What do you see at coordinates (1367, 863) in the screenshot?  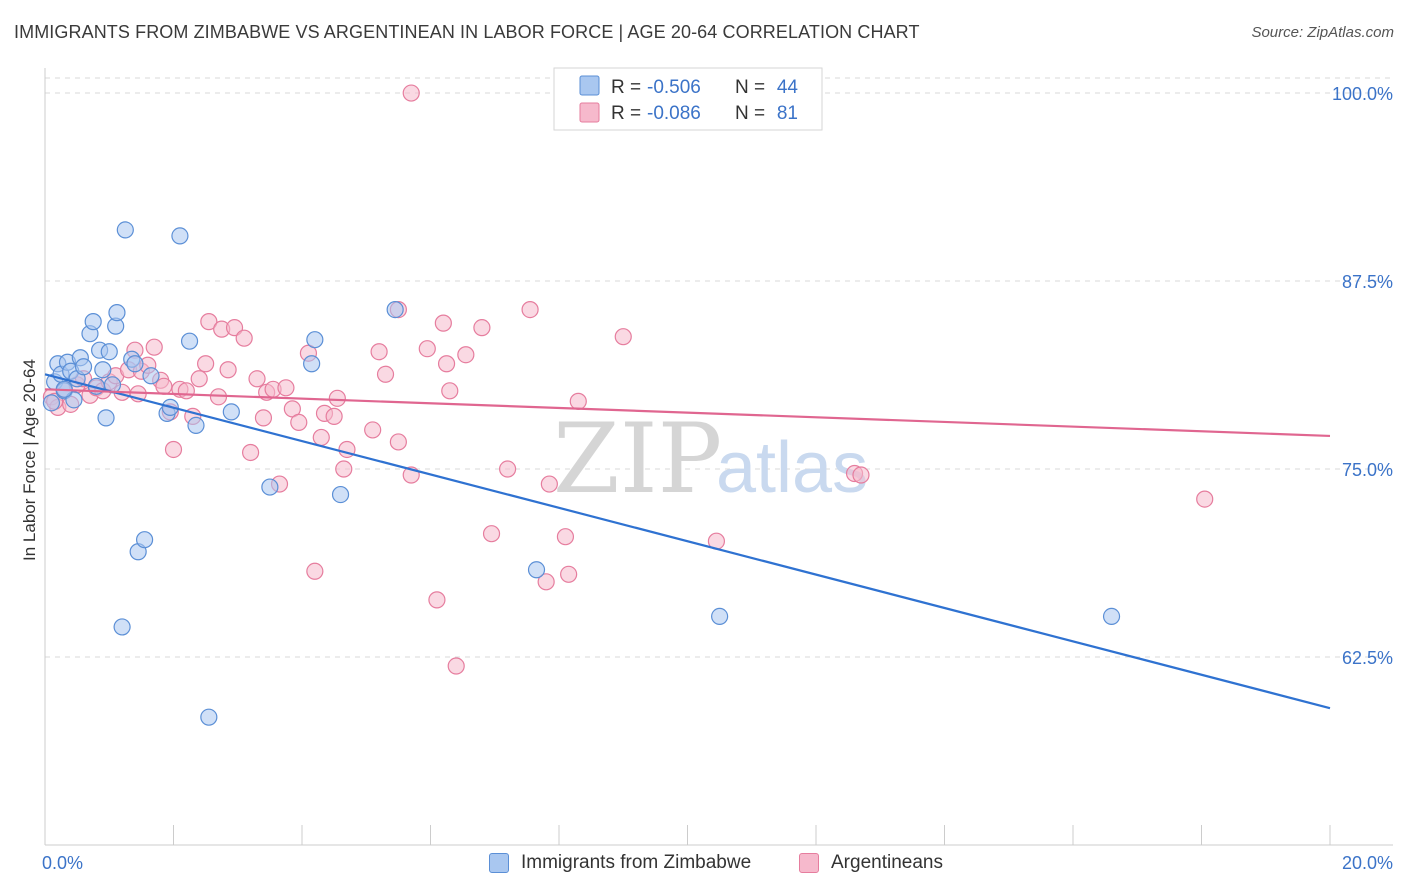 I see `x-tick-label-max: 20.0%` at bounding box center [1367, 863].